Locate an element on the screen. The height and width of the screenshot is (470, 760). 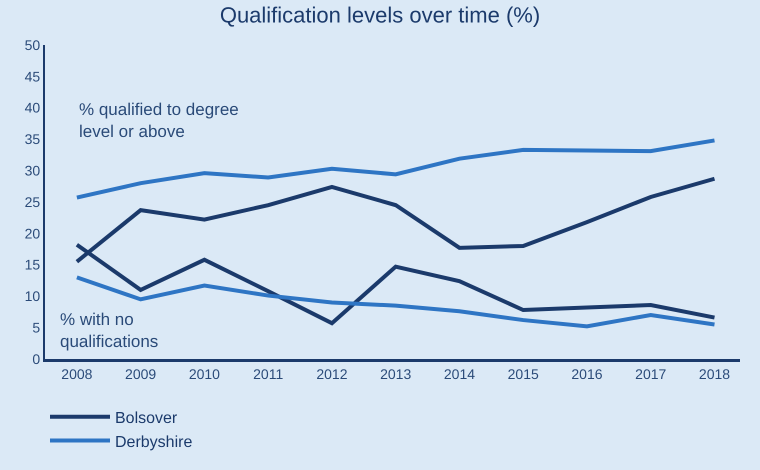
y-tick-label: 20 is located at coordinates (32, 233).